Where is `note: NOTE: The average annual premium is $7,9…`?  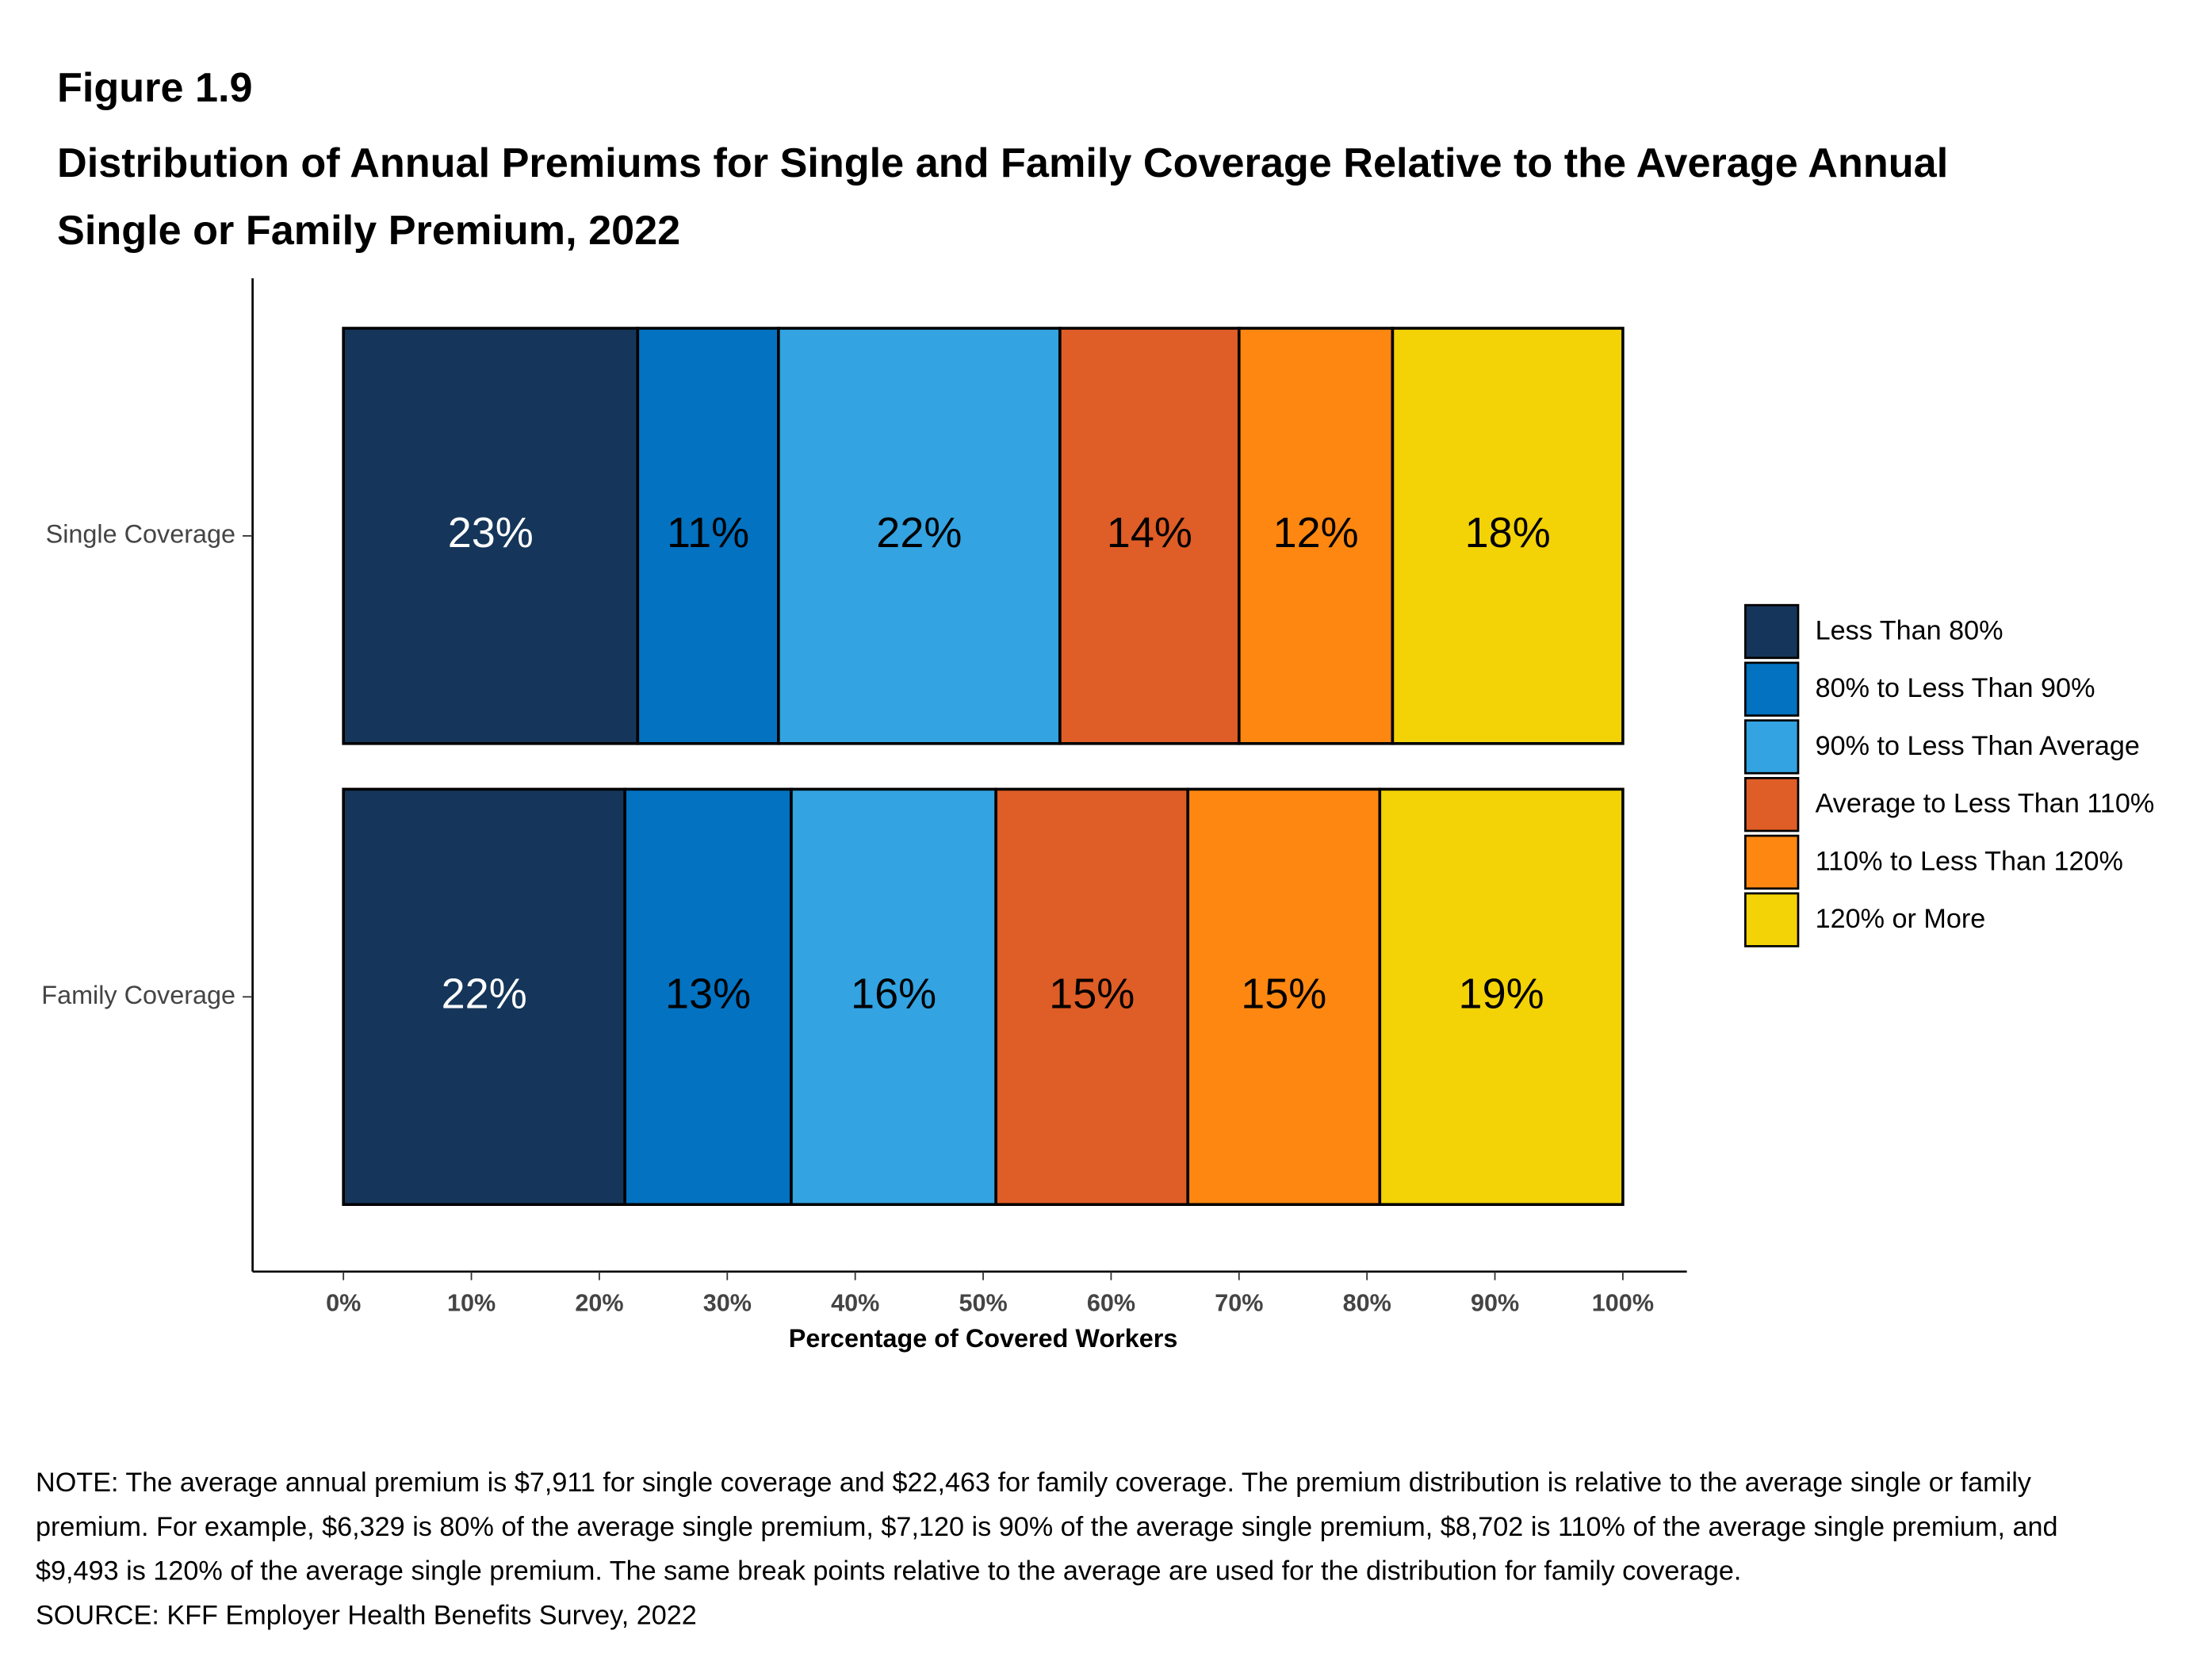
note: NOTE: The average annual premium is $7,9… is located at coordinates (1047, 1527).